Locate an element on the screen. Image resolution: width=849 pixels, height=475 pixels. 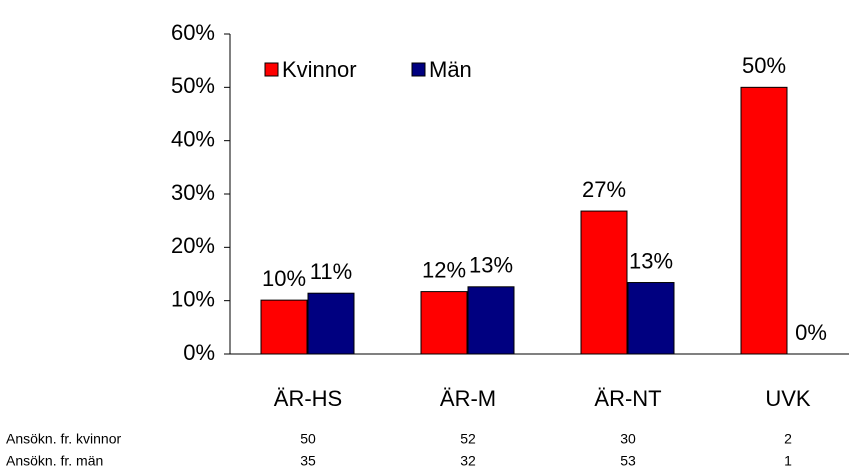
table-cell: 32 is located at coordinates (468, 461).